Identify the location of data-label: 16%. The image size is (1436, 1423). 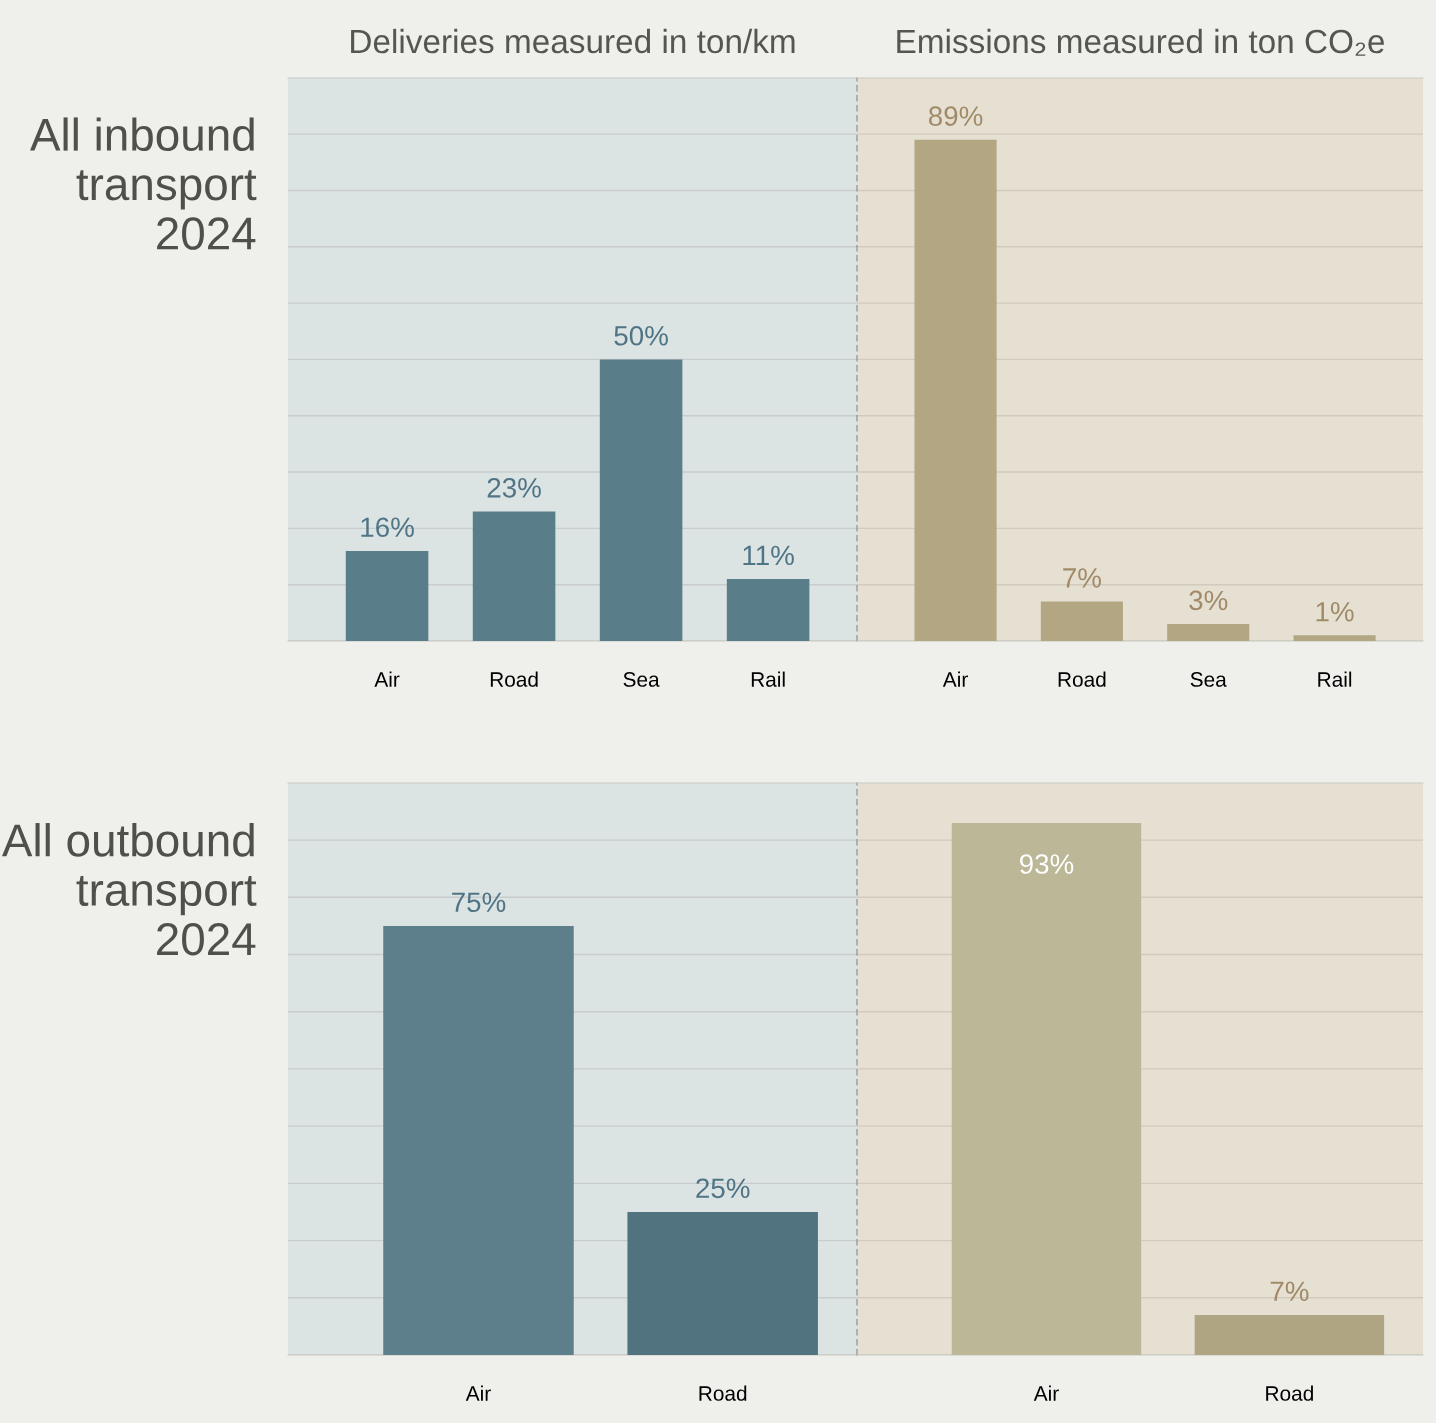
(387, 527).